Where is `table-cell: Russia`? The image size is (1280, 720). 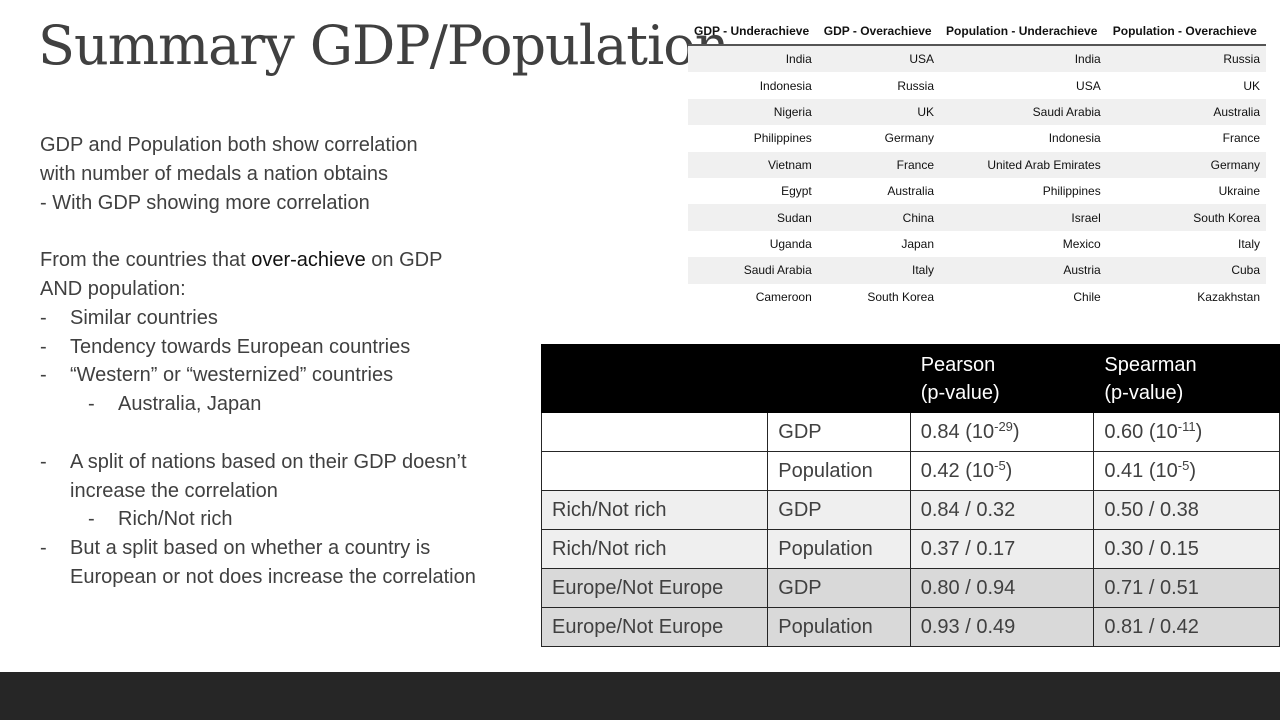
table-cell: Russia is located at coordinates (1186, 59).